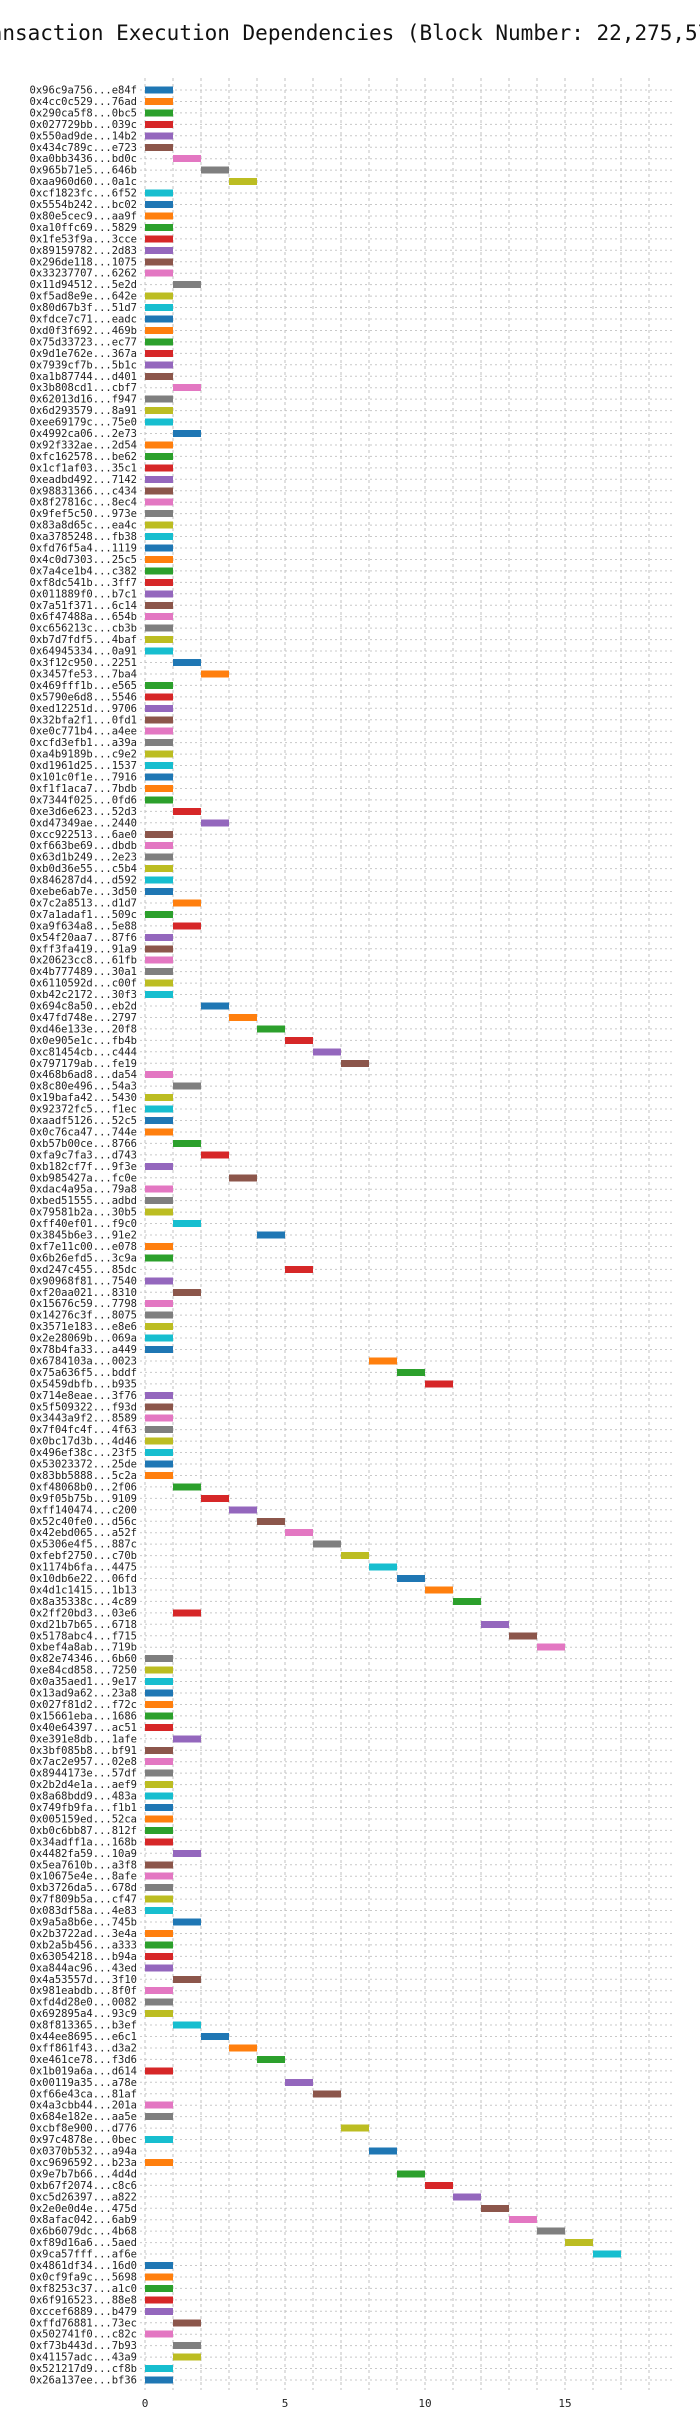 This screenshot has height=2412, width=700. Describe the element at coordinates (83, 262) in the screenshot. I see `y-tick-label: 0x296de118...1075` at that location.